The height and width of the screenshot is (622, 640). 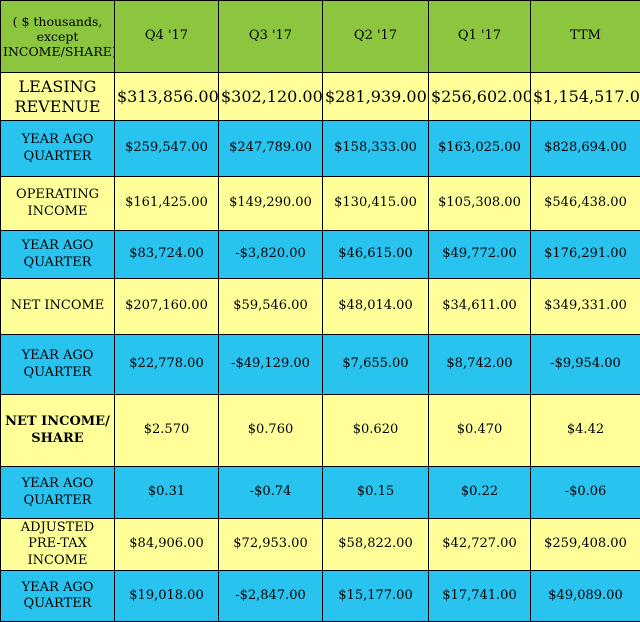 I want to click on column-header-q2-17: Q2 '17, so click(x=376, y=37).